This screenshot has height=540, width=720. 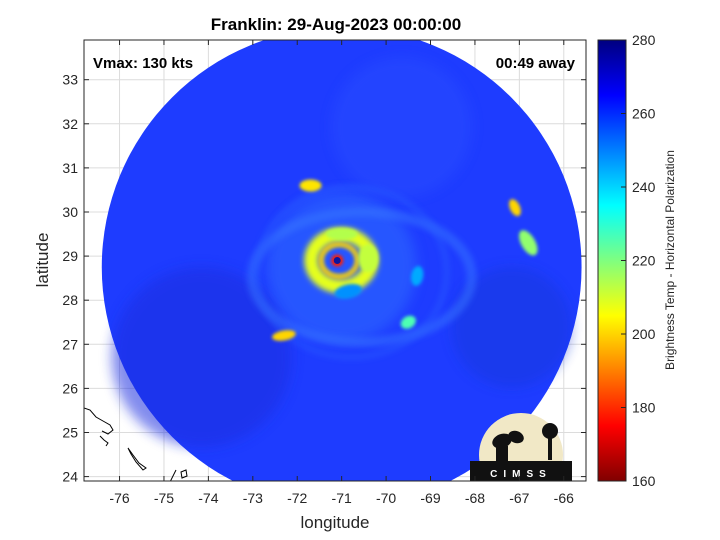 What do you see at coordinates (515, 208) in the screenshot?
I see `storm-feature-band-far-east-north` at bounding box center [515, 208].